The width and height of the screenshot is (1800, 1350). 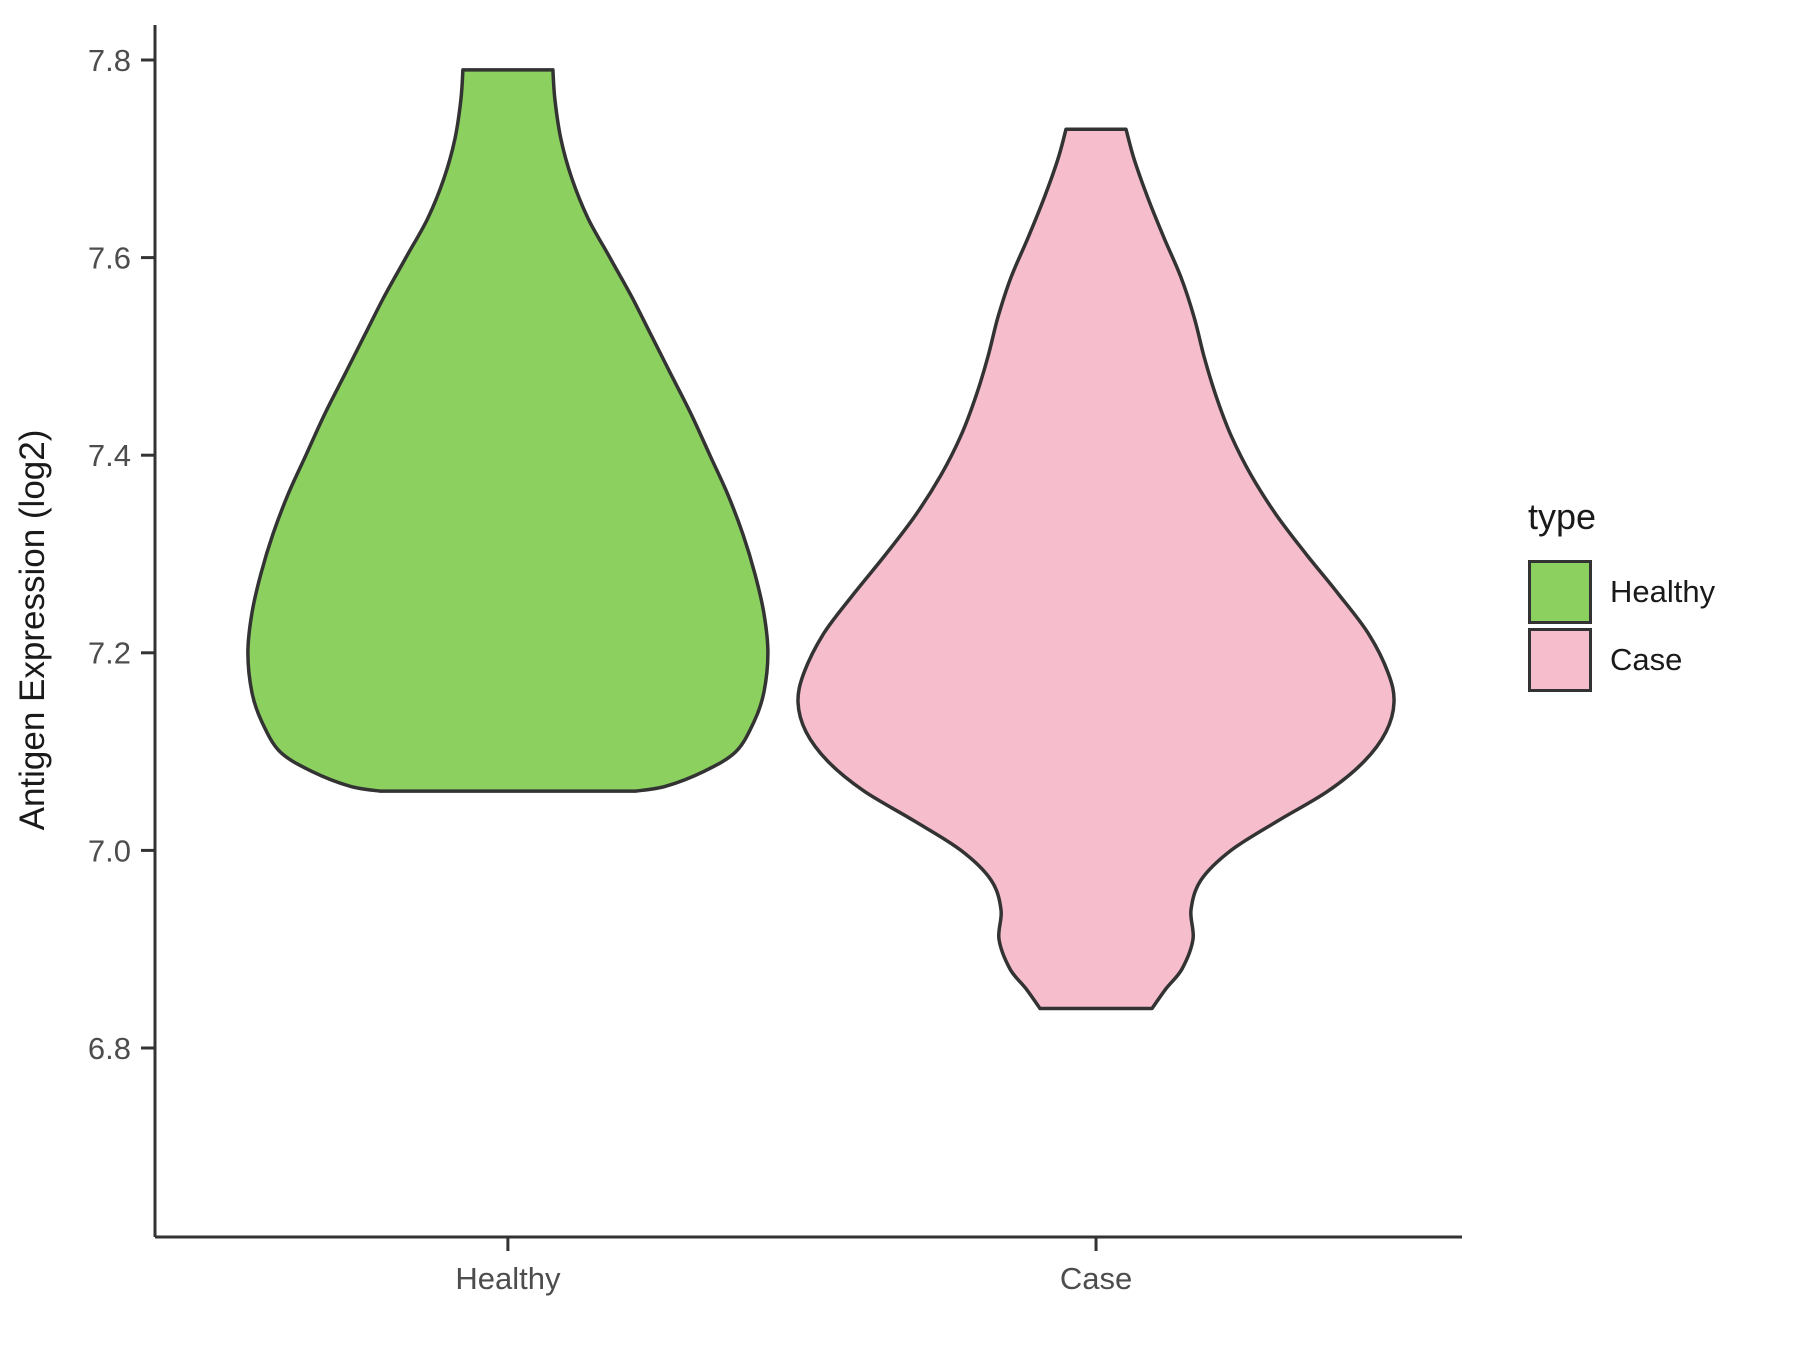 I want to click on y-tick-label: 7.8, so click(x=109, y=60).